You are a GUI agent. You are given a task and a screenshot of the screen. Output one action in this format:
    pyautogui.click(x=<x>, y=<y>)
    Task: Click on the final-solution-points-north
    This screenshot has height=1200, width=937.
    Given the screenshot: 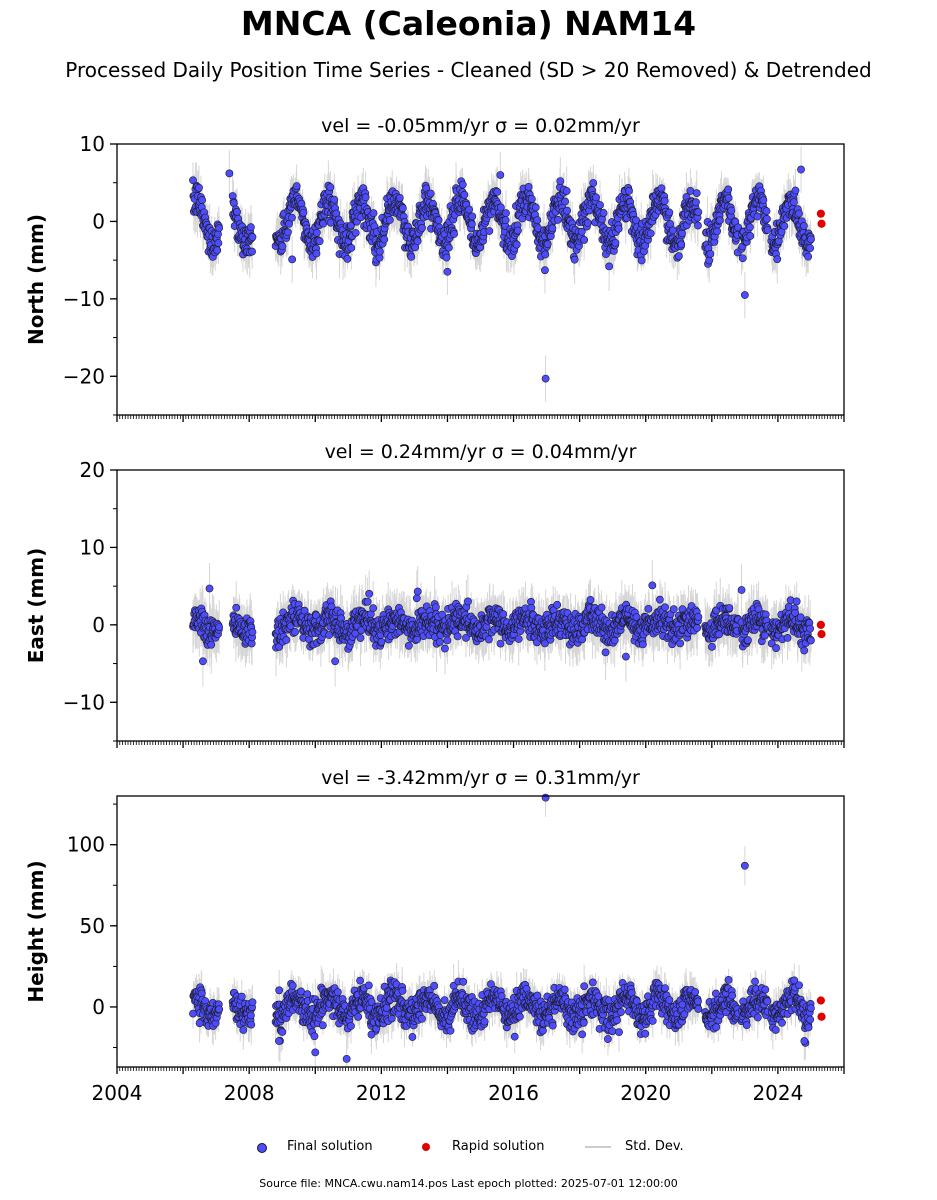 What is the action you would take?
    pyautogui.click(x=502, y=274)
    